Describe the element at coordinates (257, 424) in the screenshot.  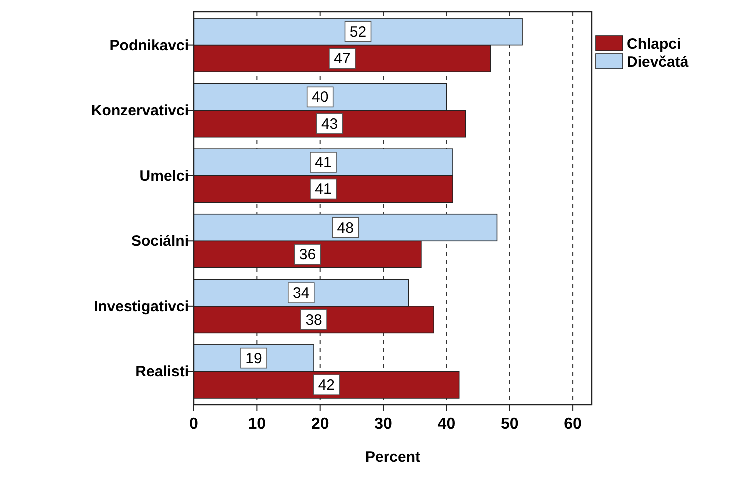
I see `x-tick-label: 10` at that location.